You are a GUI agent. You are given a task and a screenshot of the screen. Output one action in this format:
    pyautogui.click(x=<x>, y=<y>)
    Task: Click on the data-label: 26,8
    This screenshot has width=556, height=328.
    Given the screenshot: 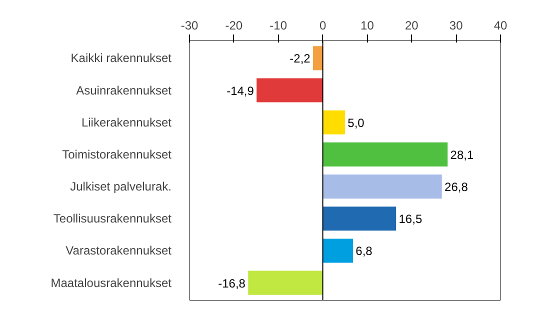 What is the action you would take?
    pyautogui.click(x=456, y=187)
    